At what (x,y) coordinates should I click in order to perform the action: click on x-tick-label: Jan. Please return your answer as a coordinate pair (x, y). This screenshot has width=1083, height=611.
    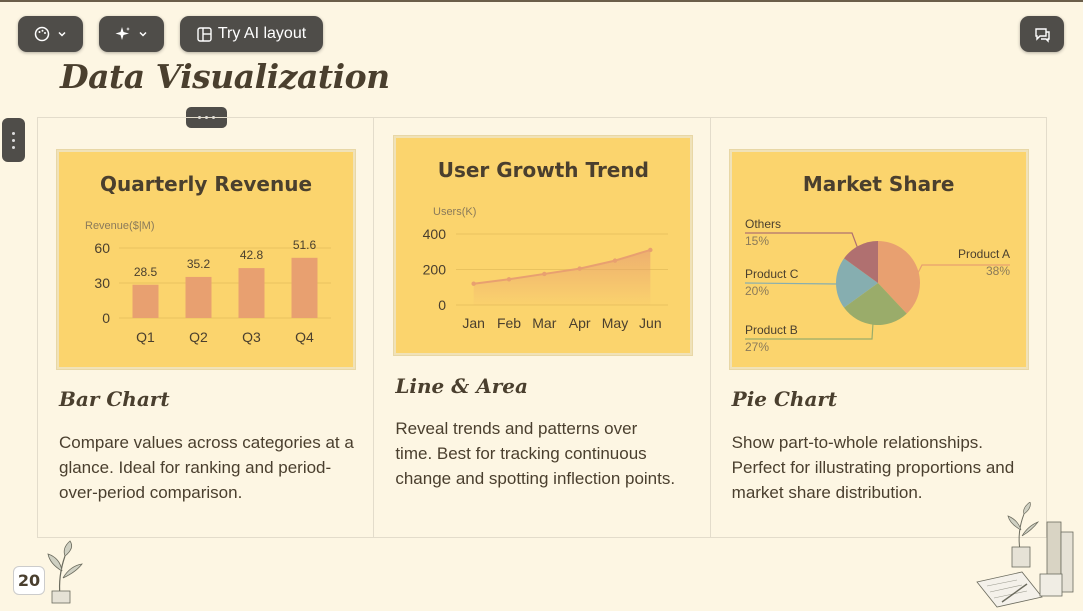
    Looking at the image, I should click on (474, 323).